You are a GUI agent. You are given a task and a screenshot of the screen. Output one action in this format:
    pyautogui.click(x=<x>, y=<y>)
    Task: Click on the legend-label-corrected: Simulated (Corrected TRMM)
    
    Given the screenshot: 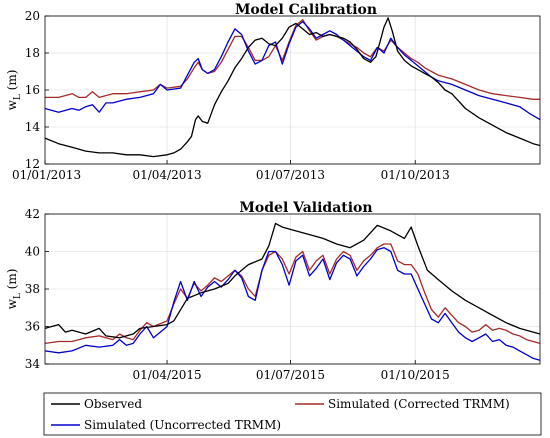 What is the action you would take?
    pyautogui.click(x=419, y=404)
    